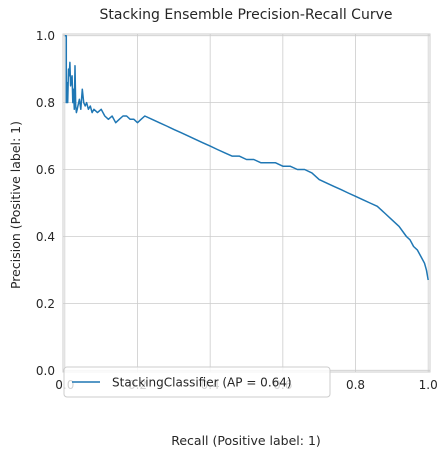 This screenshot has width=448, height=455. What do you see at coordinates (245, 15) in the screenshot?
I see `chart-title: Stacking Ensemble Precision-Recall Curve` at bounding box center [245, 15].